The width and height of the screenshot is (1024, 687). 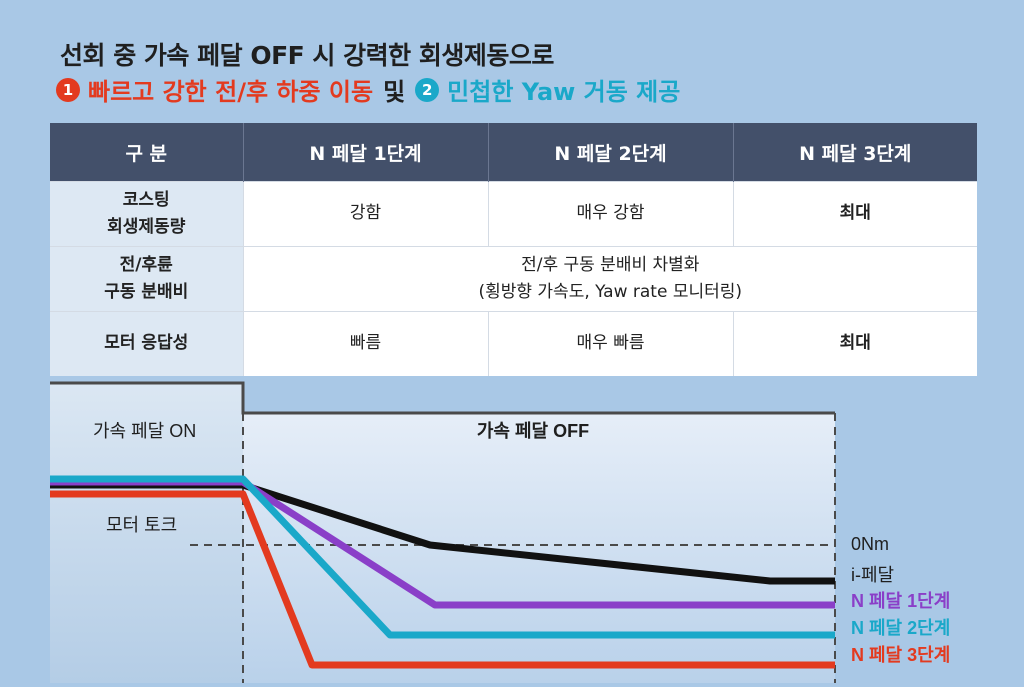 I want to click on page-subtitle: 1 빠르고 강한 전/후 하중 이동 및 2 민첩한 Yaw 거동 제공, so click(x=368, y=89).